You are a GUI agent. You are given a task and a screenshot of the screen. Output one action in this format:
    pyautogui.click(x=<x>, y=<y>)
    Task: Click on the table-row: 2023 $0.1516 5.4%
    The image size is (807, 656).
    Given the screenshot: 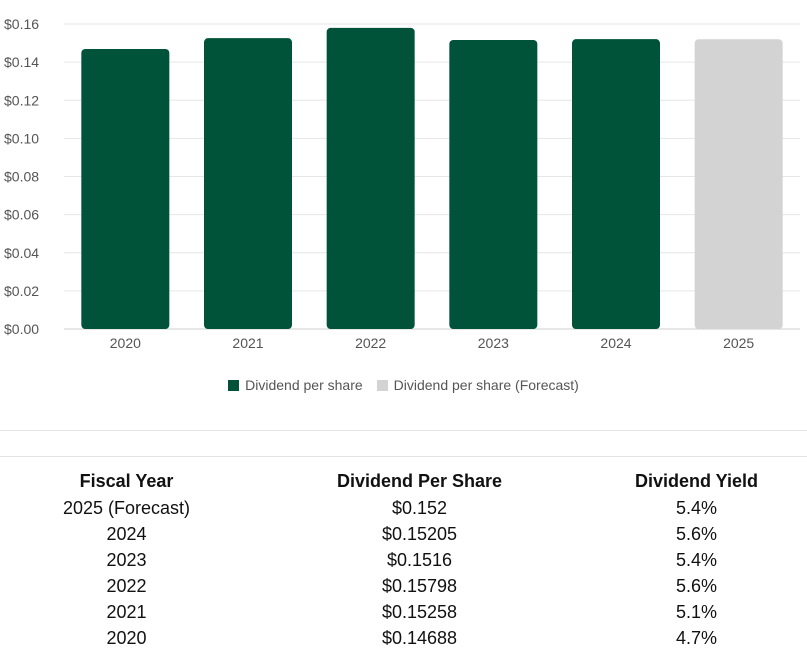 What is the action you would take?
    pyautogui.click(x=403, y=560)
    